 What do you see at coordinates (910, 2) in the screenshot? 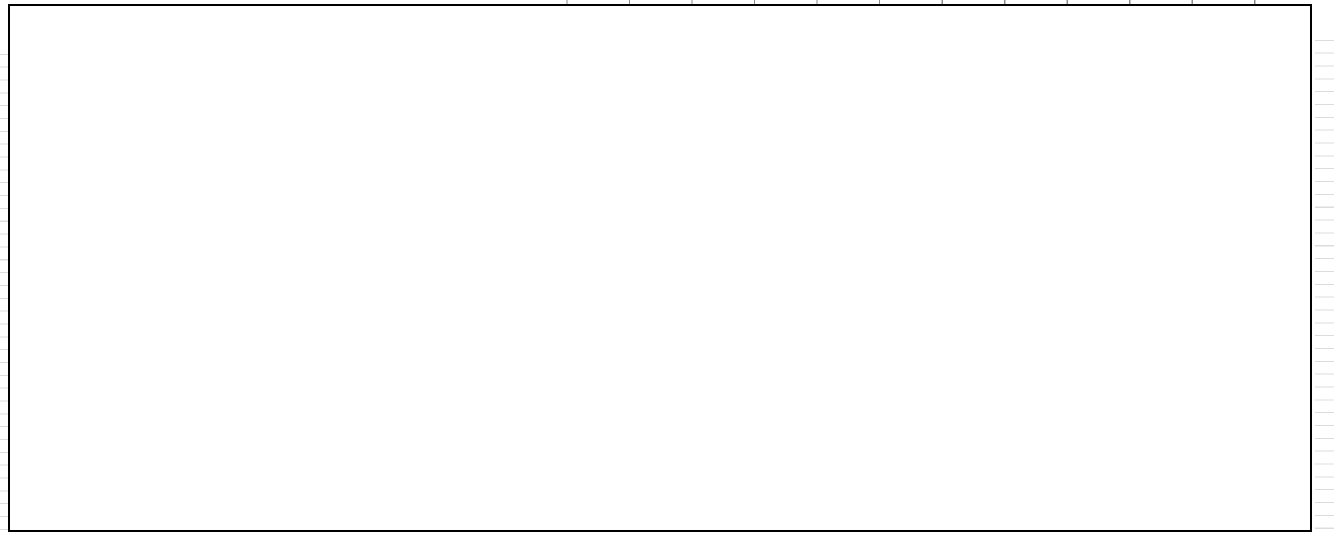
I see `sheet-margin-top` at bounding box center [910, 2].